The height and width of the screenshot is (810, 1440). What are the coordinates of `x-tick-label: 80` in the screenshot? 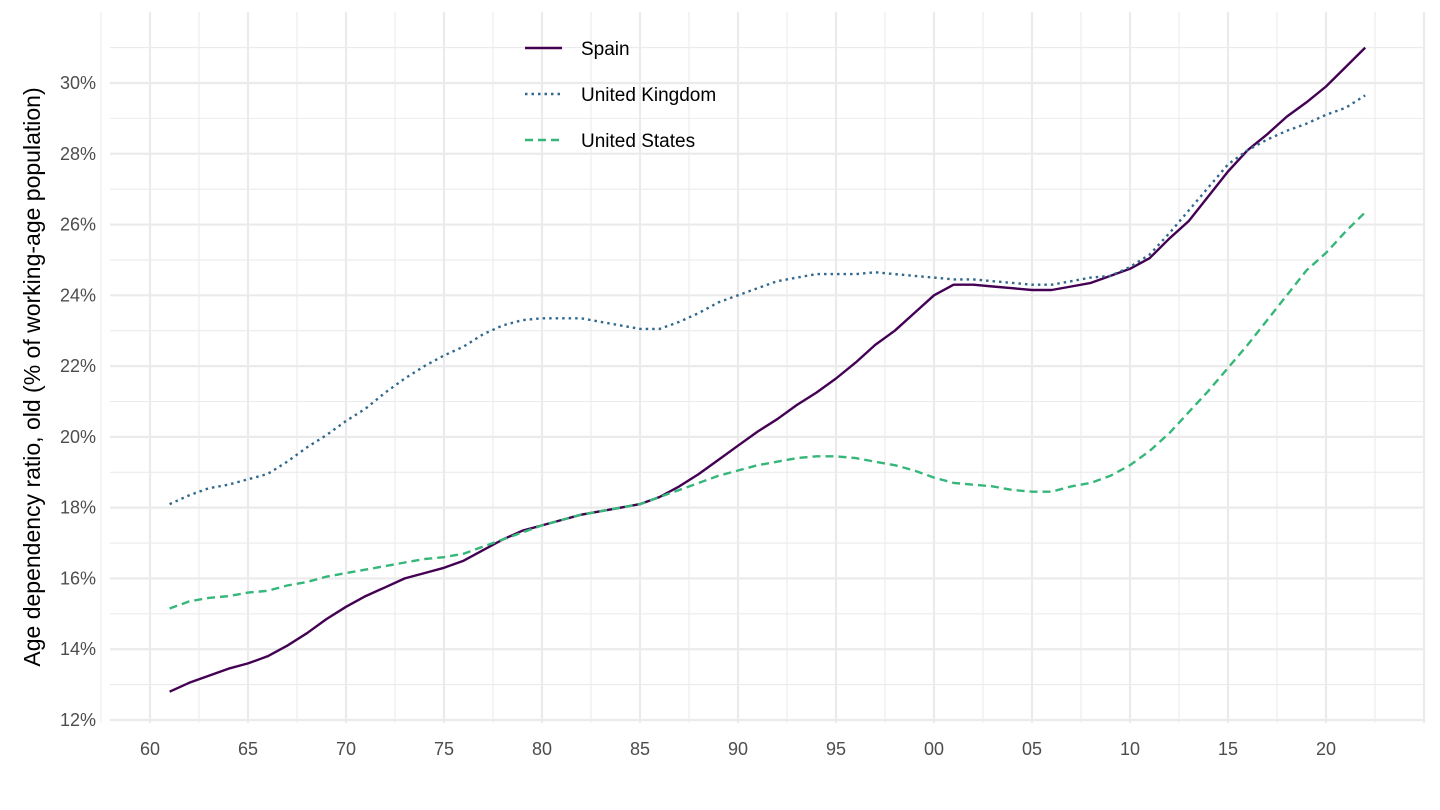 It's located at (542, 749).